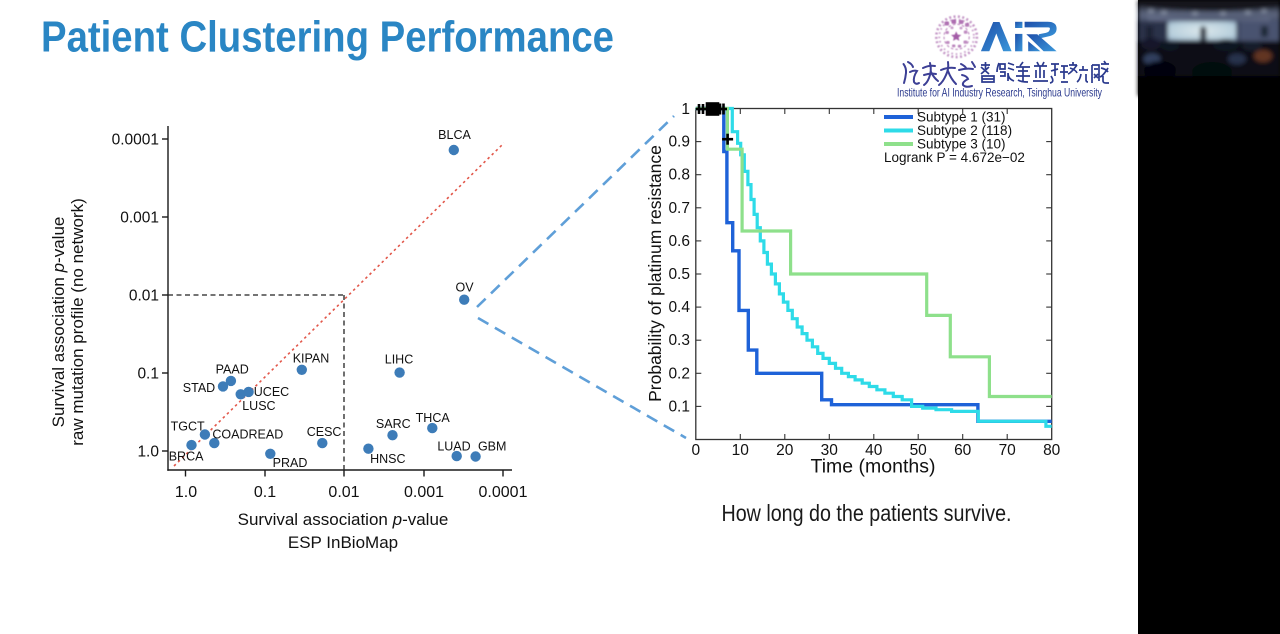 This screenshot has width=1280, height=634. I want to click on svg-text: COADREAD, so click(247, 435).